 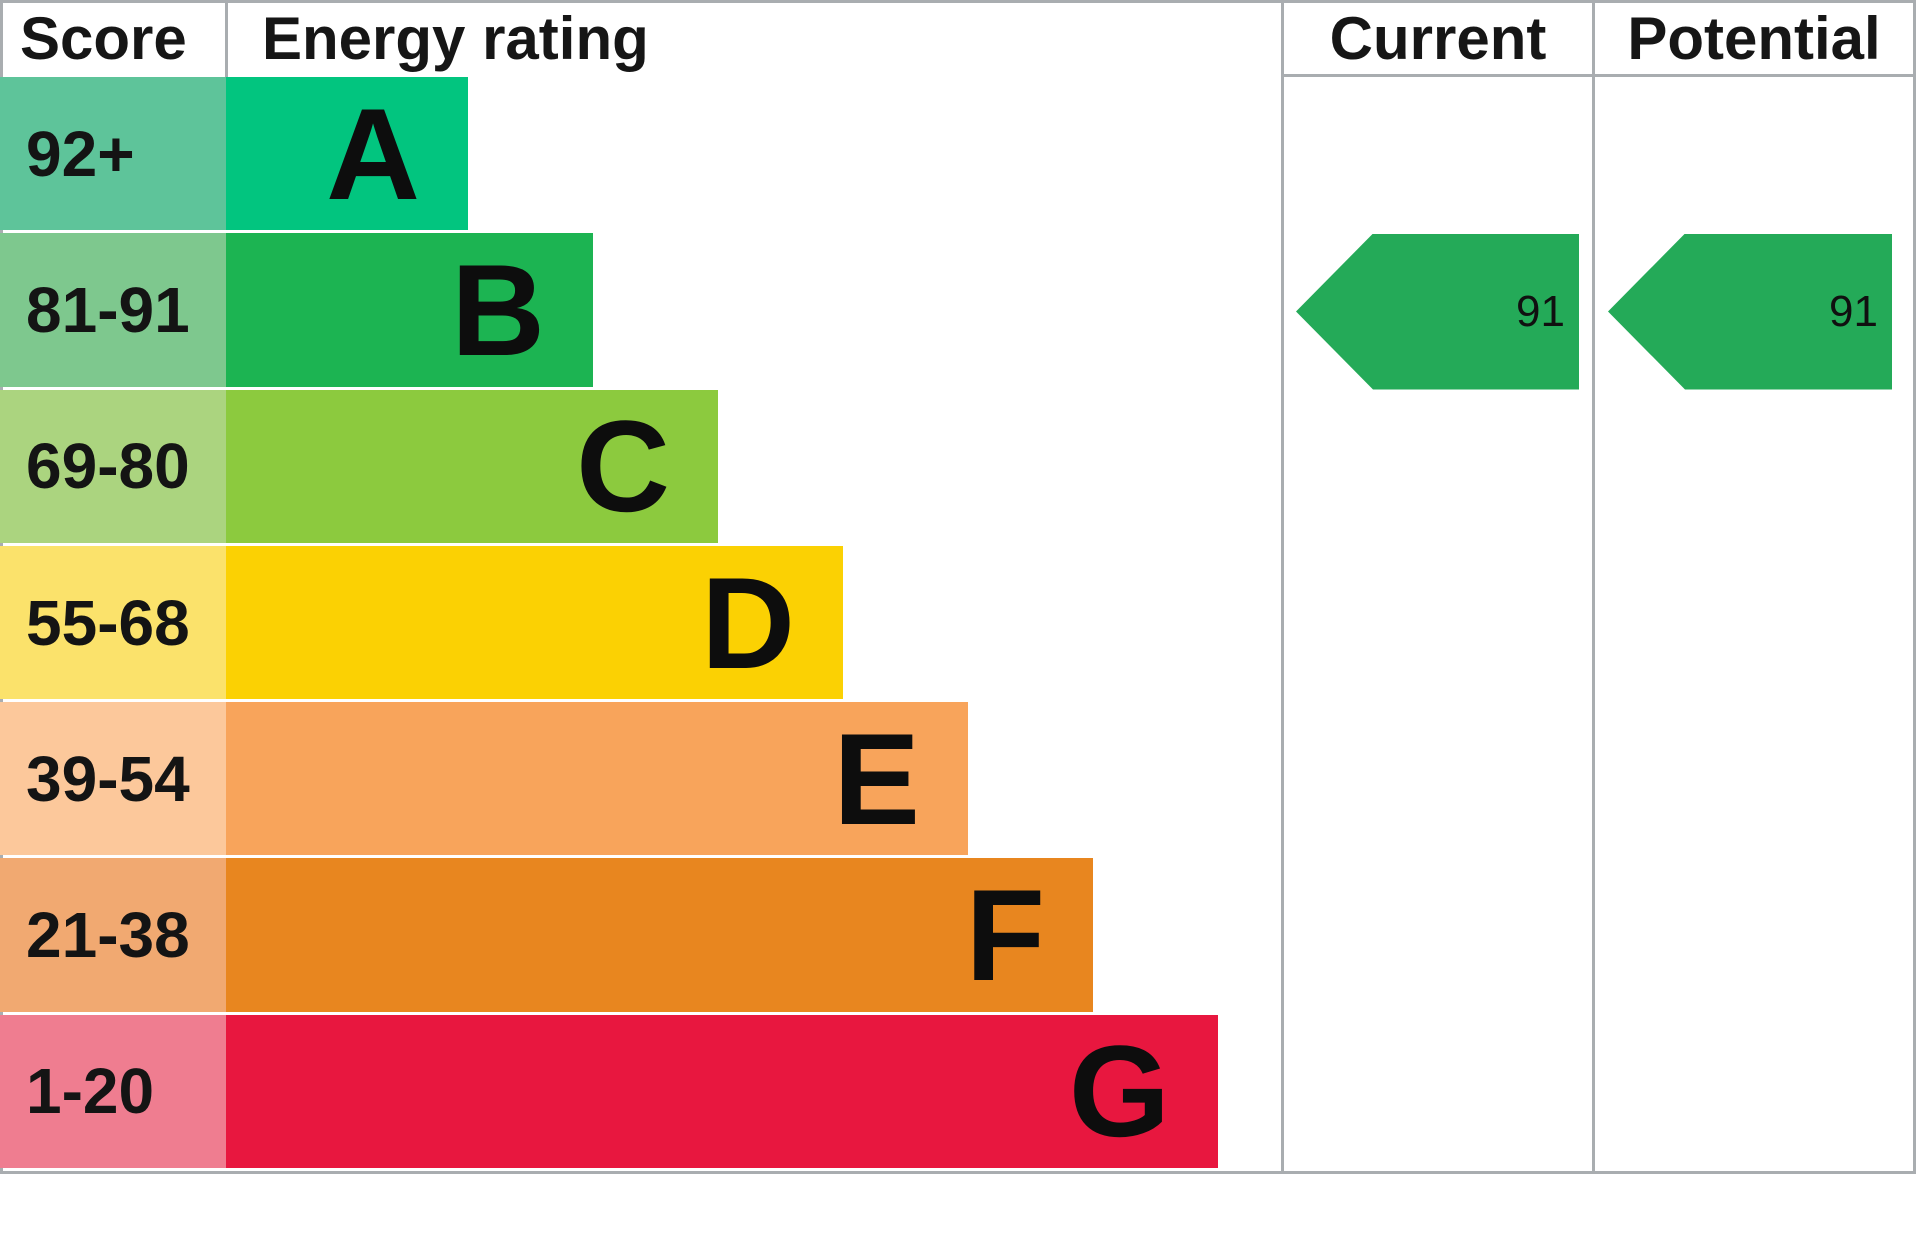 I want to click on rating-band-row: 1-20 G, so click(x=609, y=1091).